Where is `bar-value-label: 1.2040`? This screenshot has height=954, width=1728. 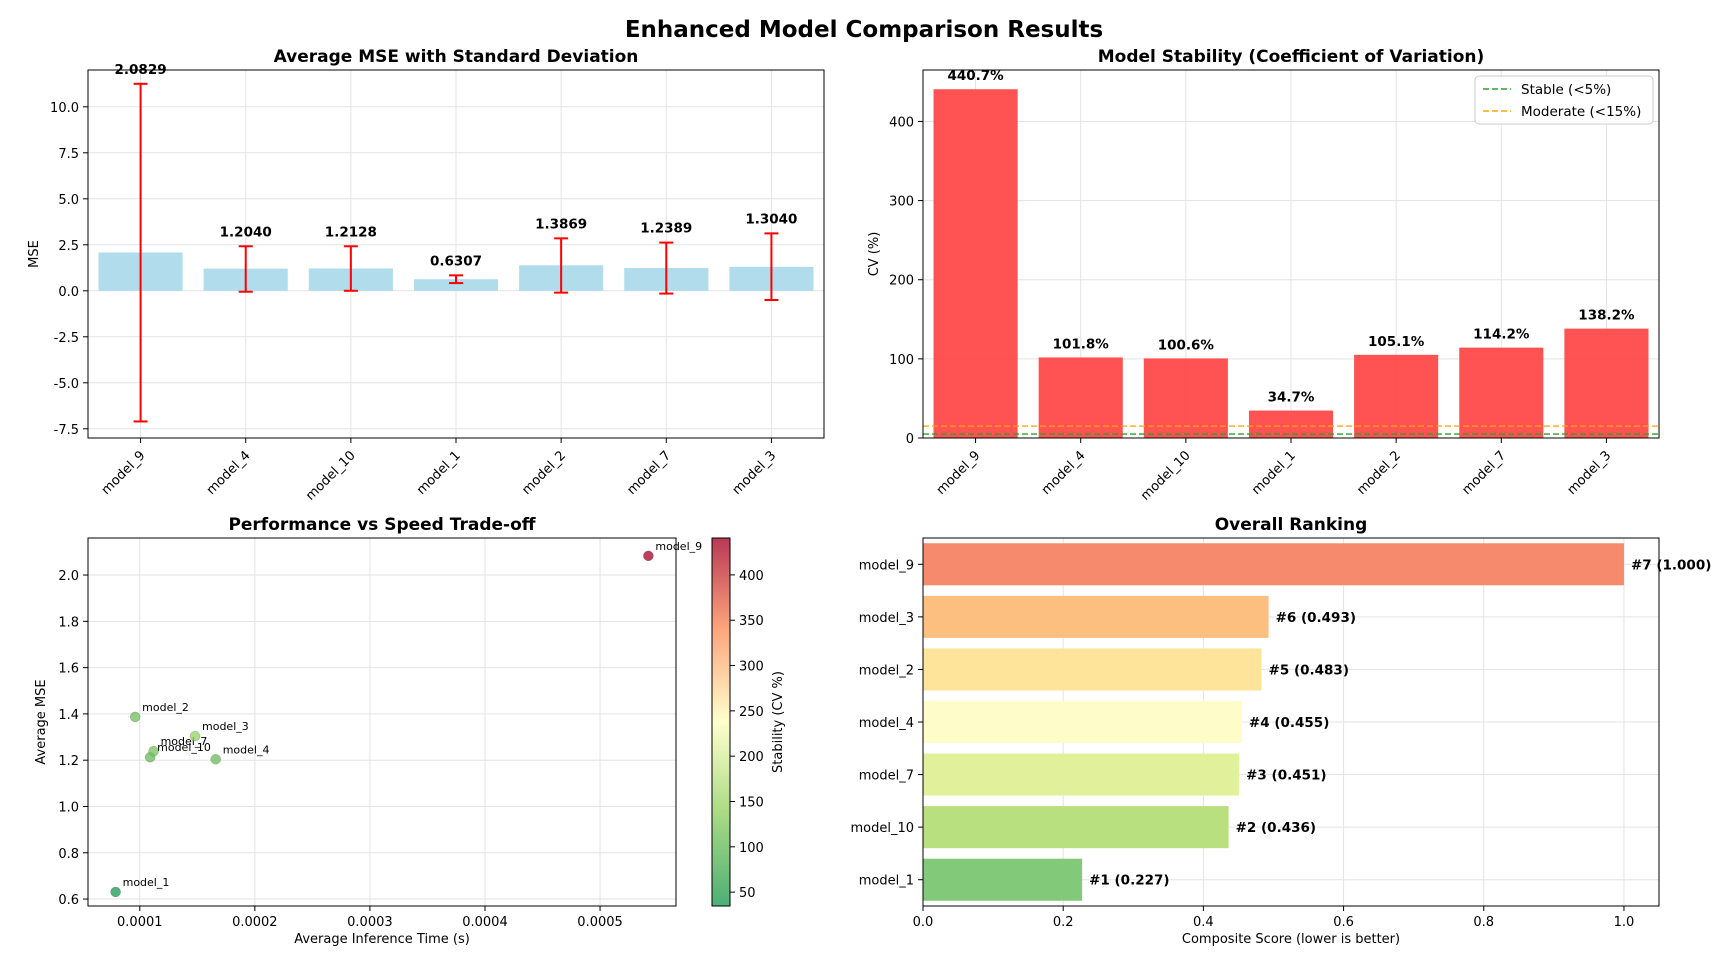 bar-value-label: 1.2040 is located at coordinates (246, 232).